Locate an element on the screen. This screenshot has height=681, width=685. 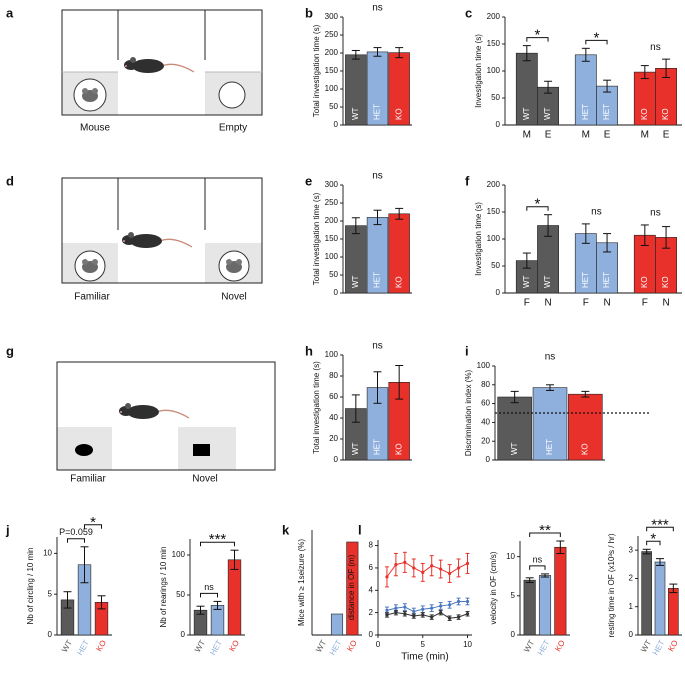
x-tick-label: N is located at coordinates (547, 303).